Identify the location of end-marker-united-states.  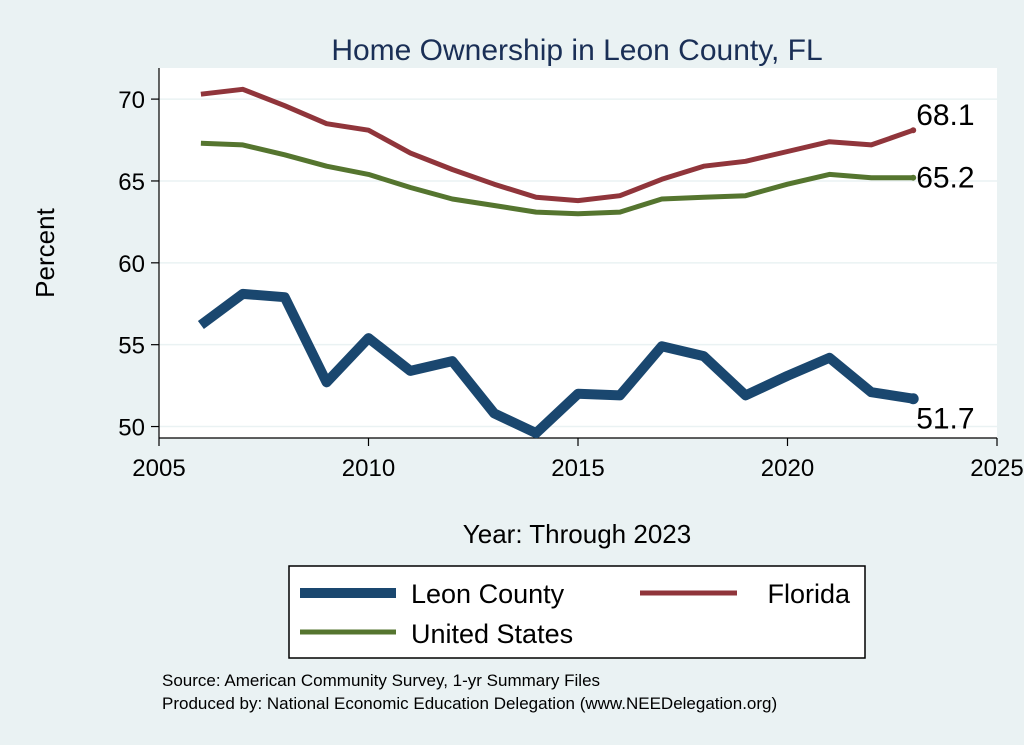
(913, 177).